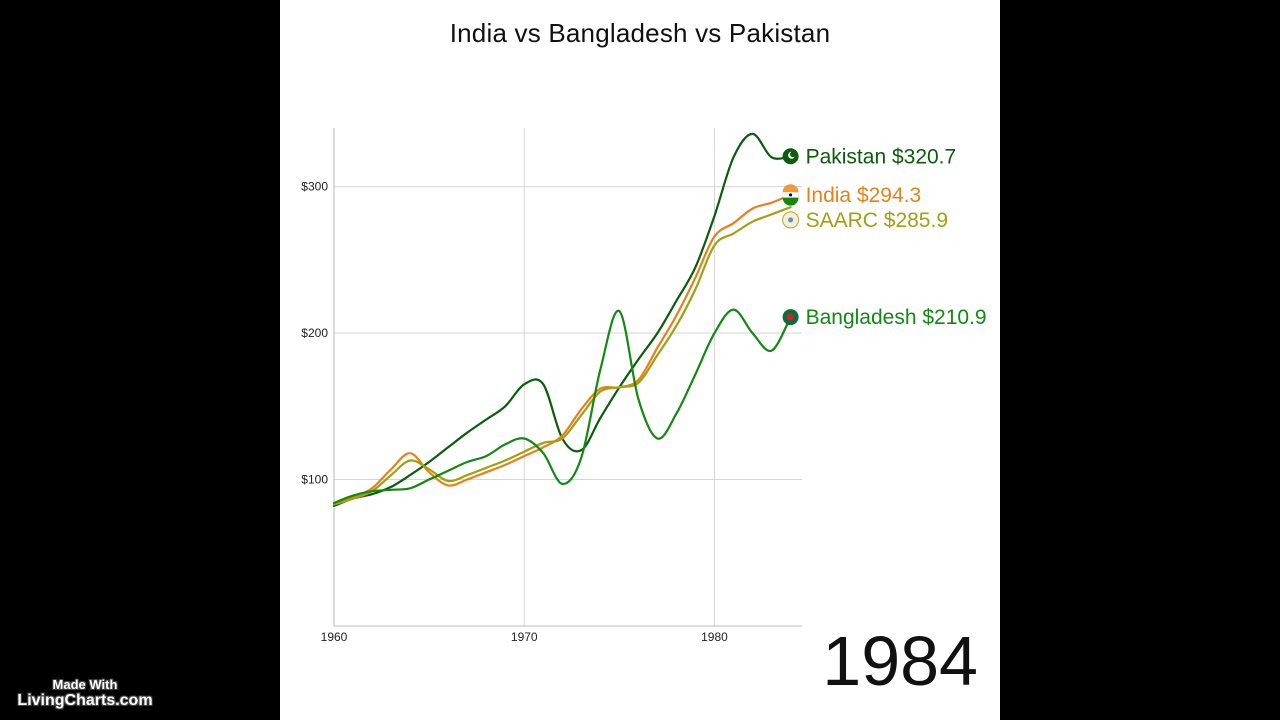  What do you see at coordinates (640, 33) in the screenshot?
I see `chart-title: India vs Bangladesh vs Pakistan` at bounding box center [640, 33].